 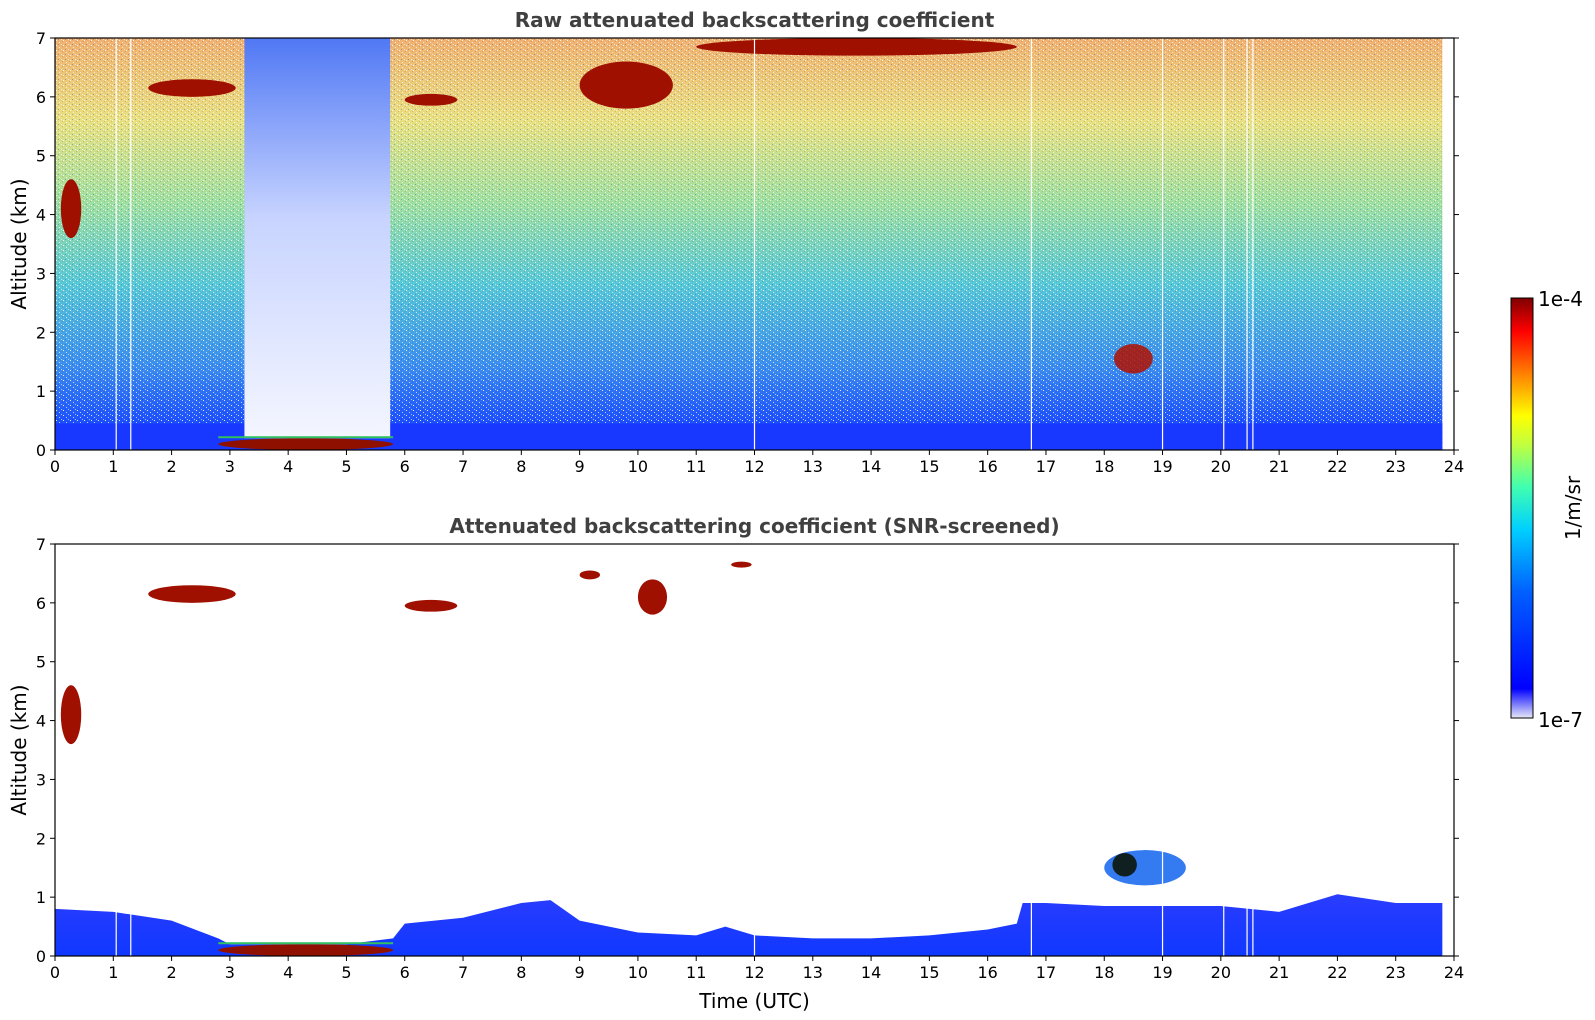 What do you see at coordinates (754, 1001) in the screenshot?
I see `x-axis-label: Time (UTC)` at bounding box center [754, 1001].